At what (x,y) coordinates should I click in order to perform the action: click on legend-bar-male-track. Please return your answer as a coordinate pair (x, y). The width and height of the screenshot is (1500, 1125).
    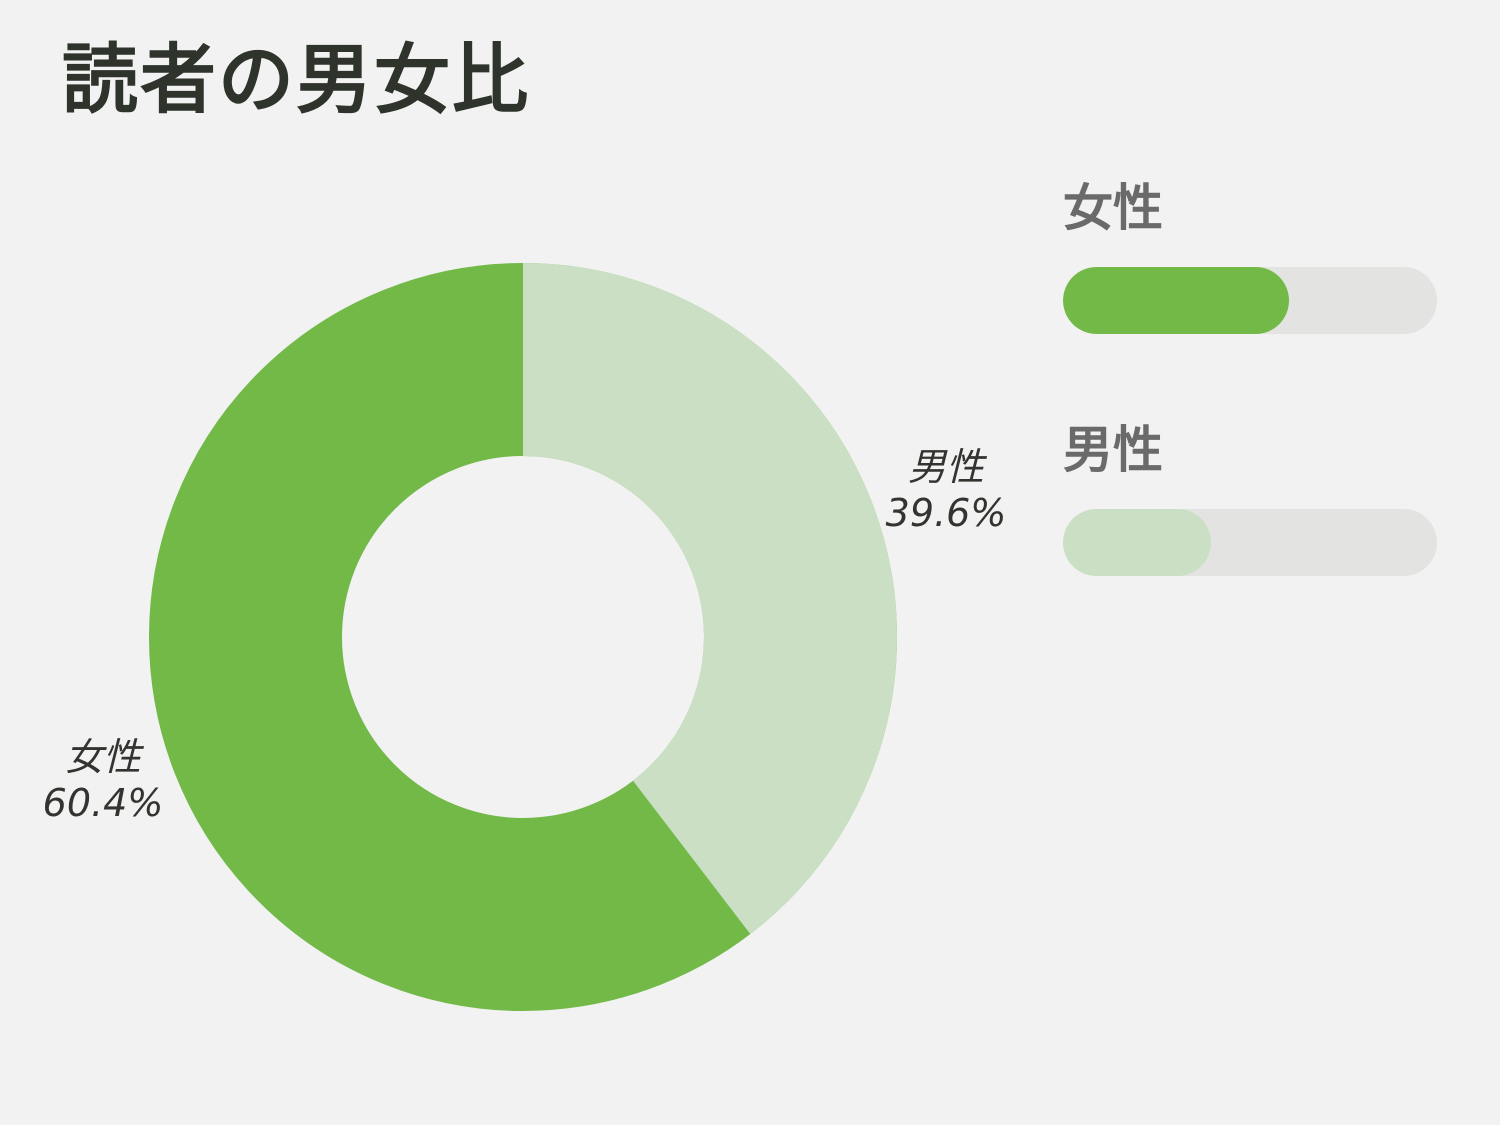
    Looking at the image, I should click on (1250, 542).